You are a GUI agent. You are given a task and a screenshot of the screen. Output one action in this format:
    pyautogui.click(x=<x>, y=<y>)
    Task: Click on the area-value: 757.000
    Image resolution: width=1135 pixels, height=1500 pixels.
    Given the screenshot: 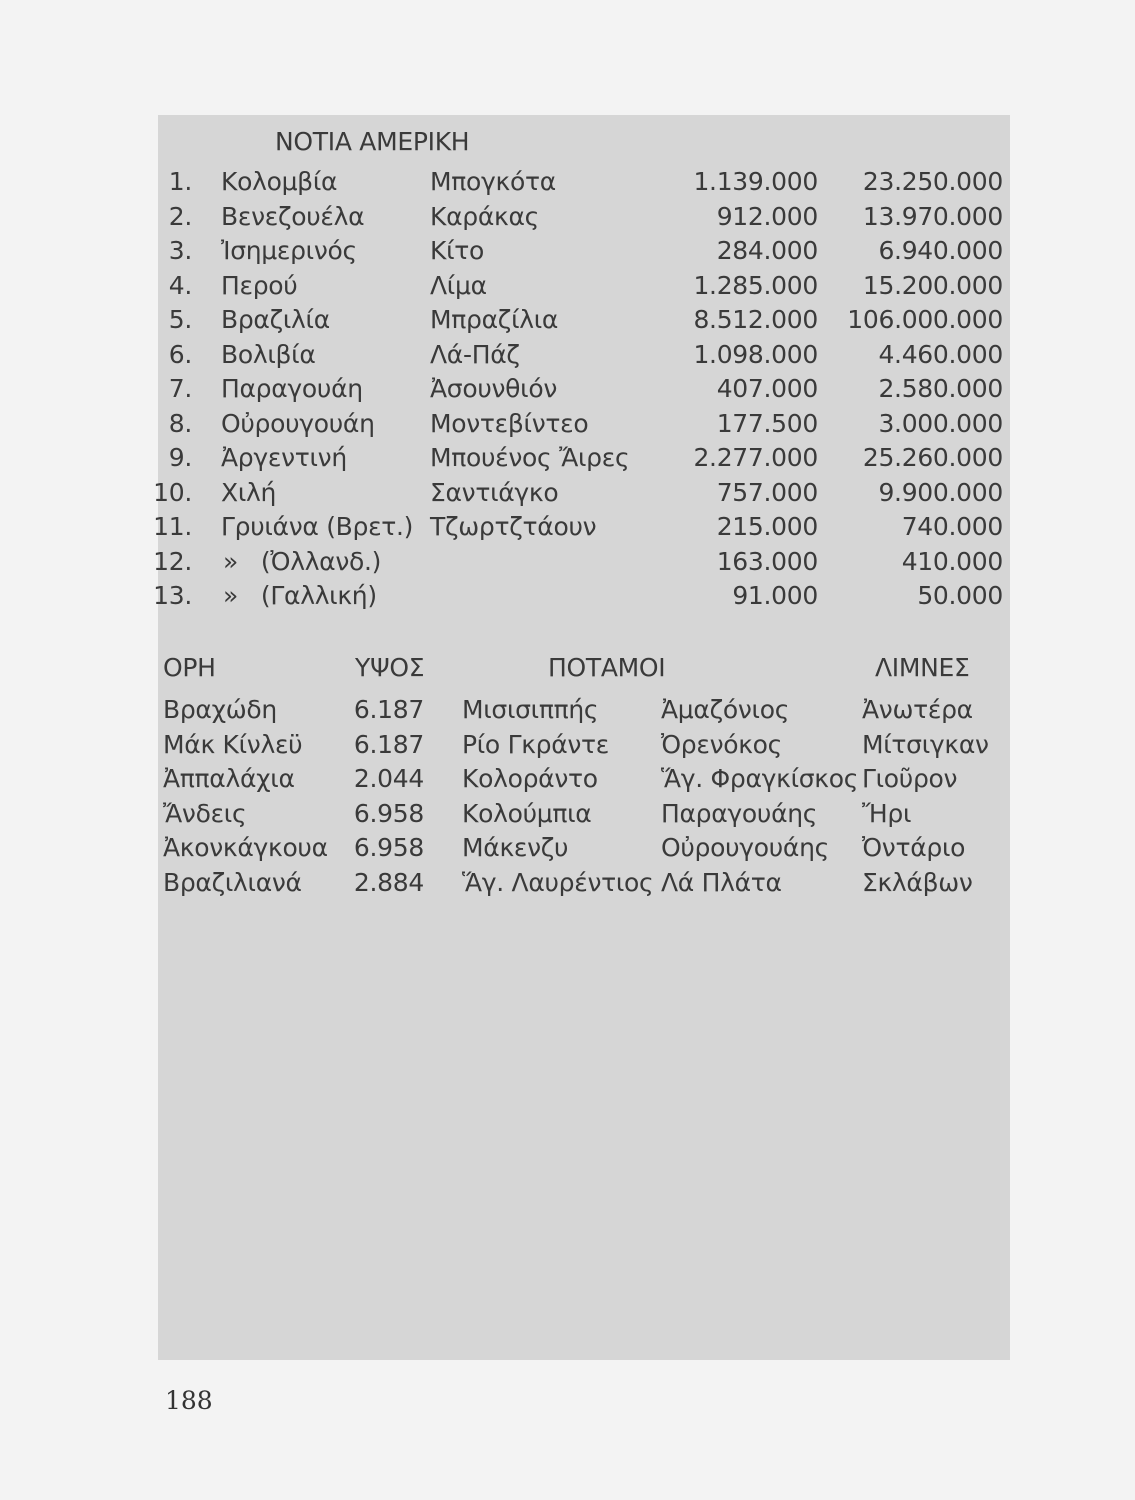 What is the action you would take?
    pyautogui.click(x=767, y=492)
    